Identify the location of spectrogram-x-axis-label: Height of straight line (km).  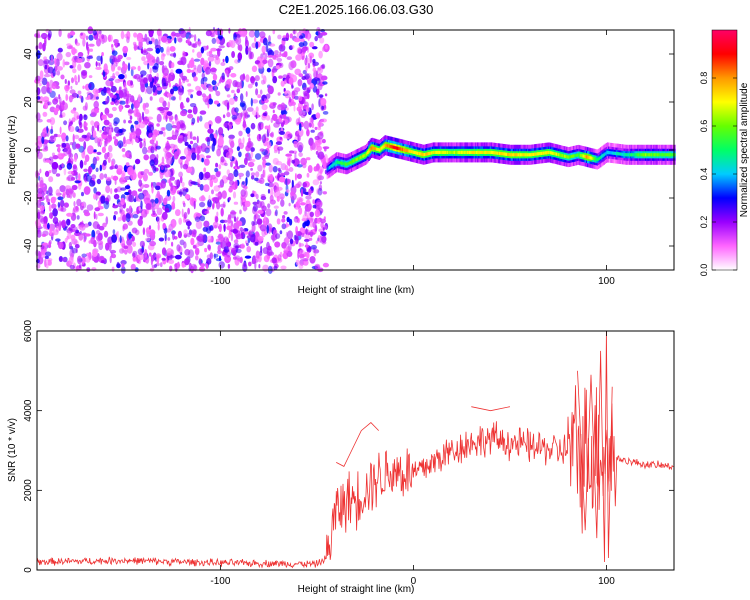
(356, 290).